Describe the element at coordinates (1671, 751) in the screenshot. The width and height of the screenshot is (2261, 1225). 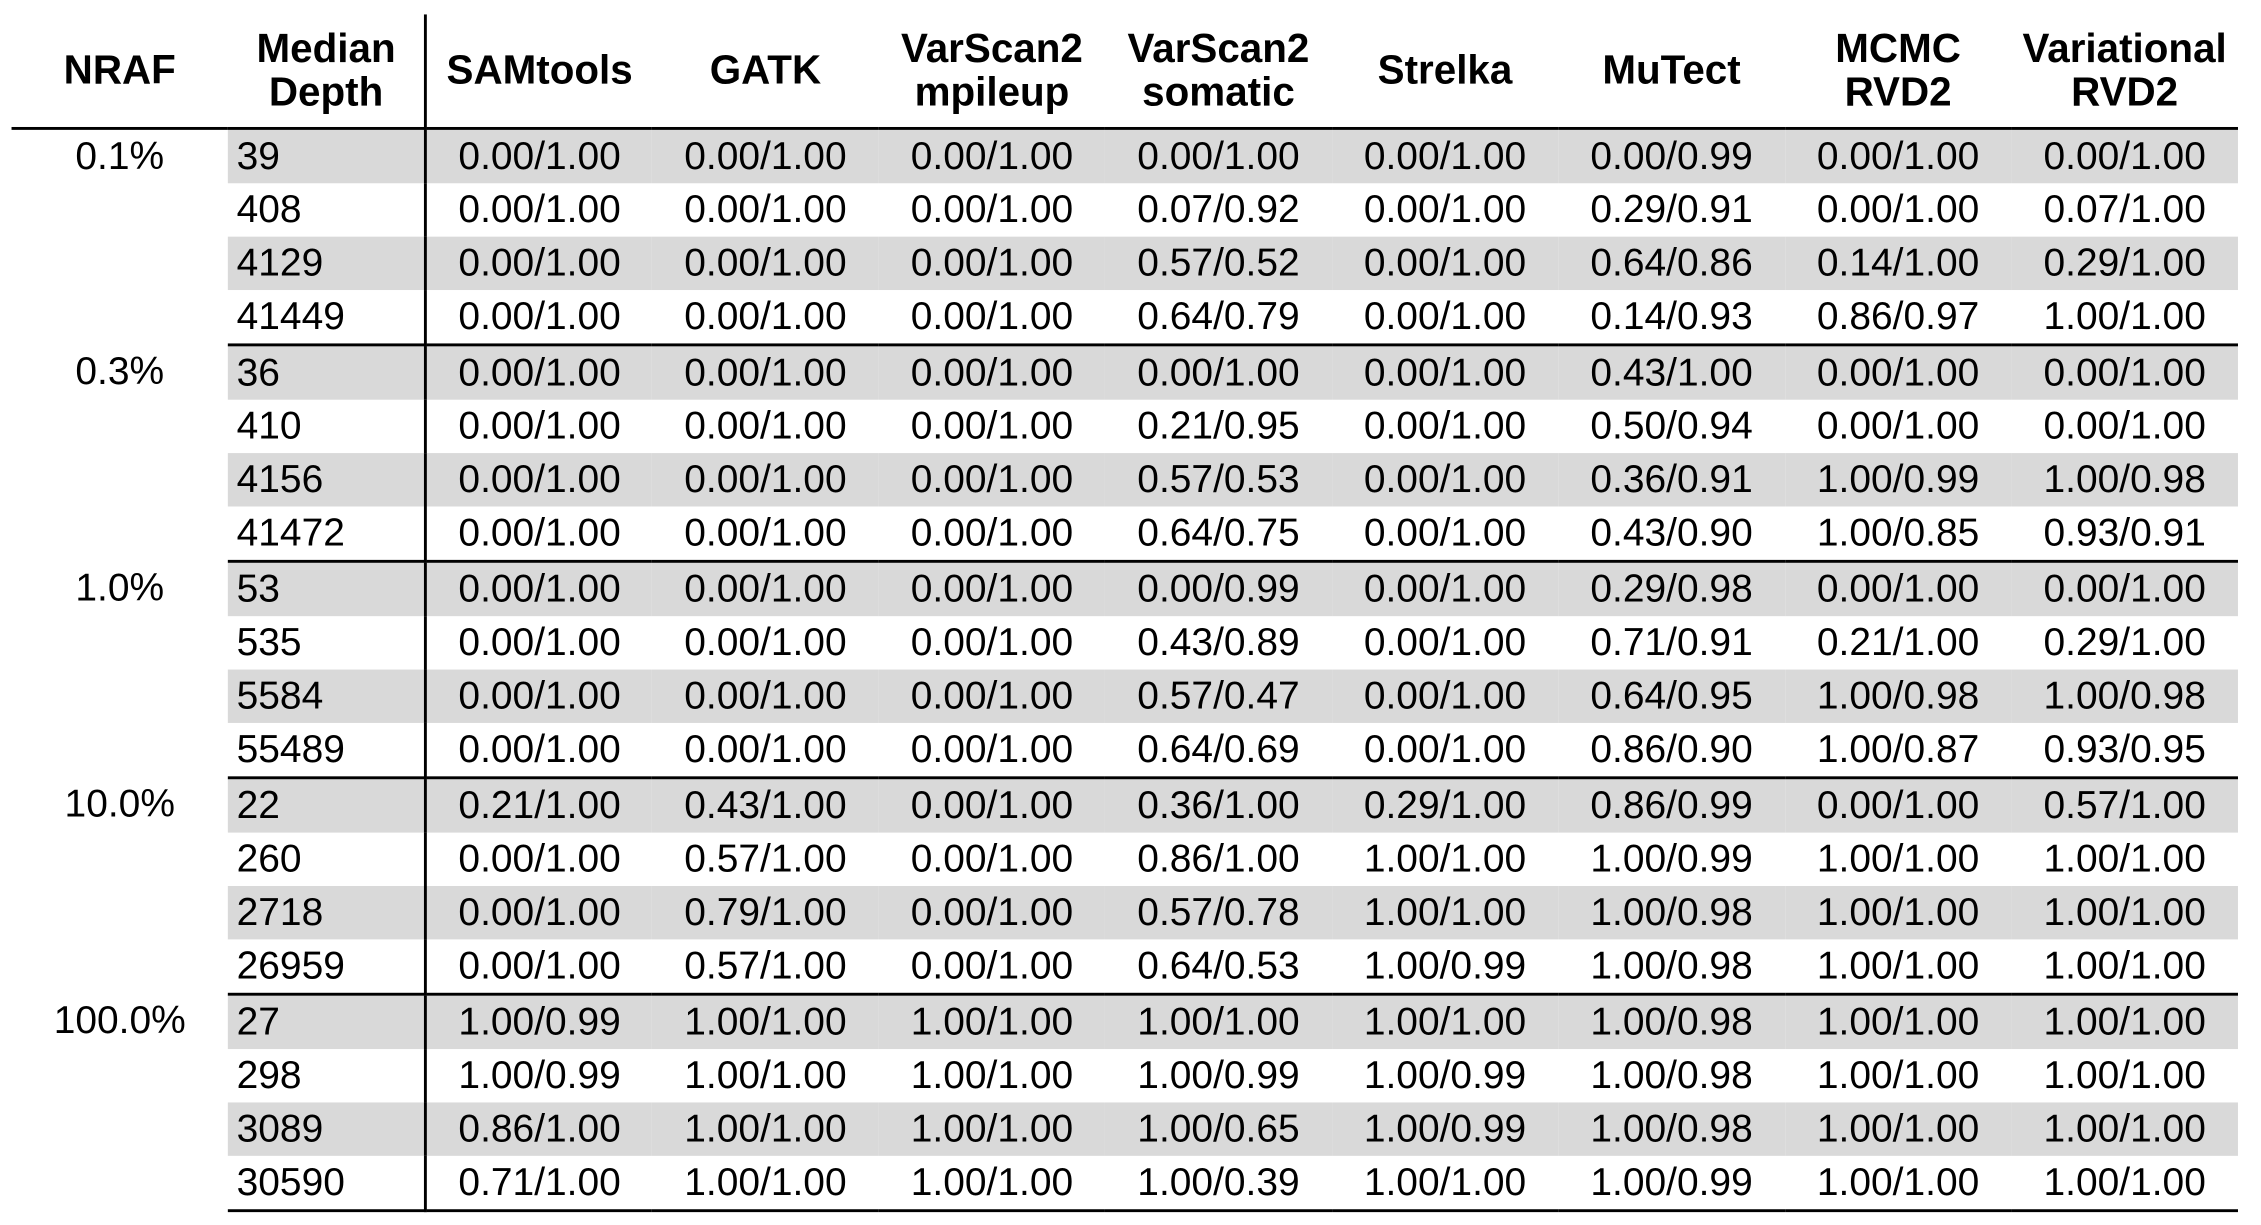
I see `value-cell-mutect: 0.86/0.90` at that location.